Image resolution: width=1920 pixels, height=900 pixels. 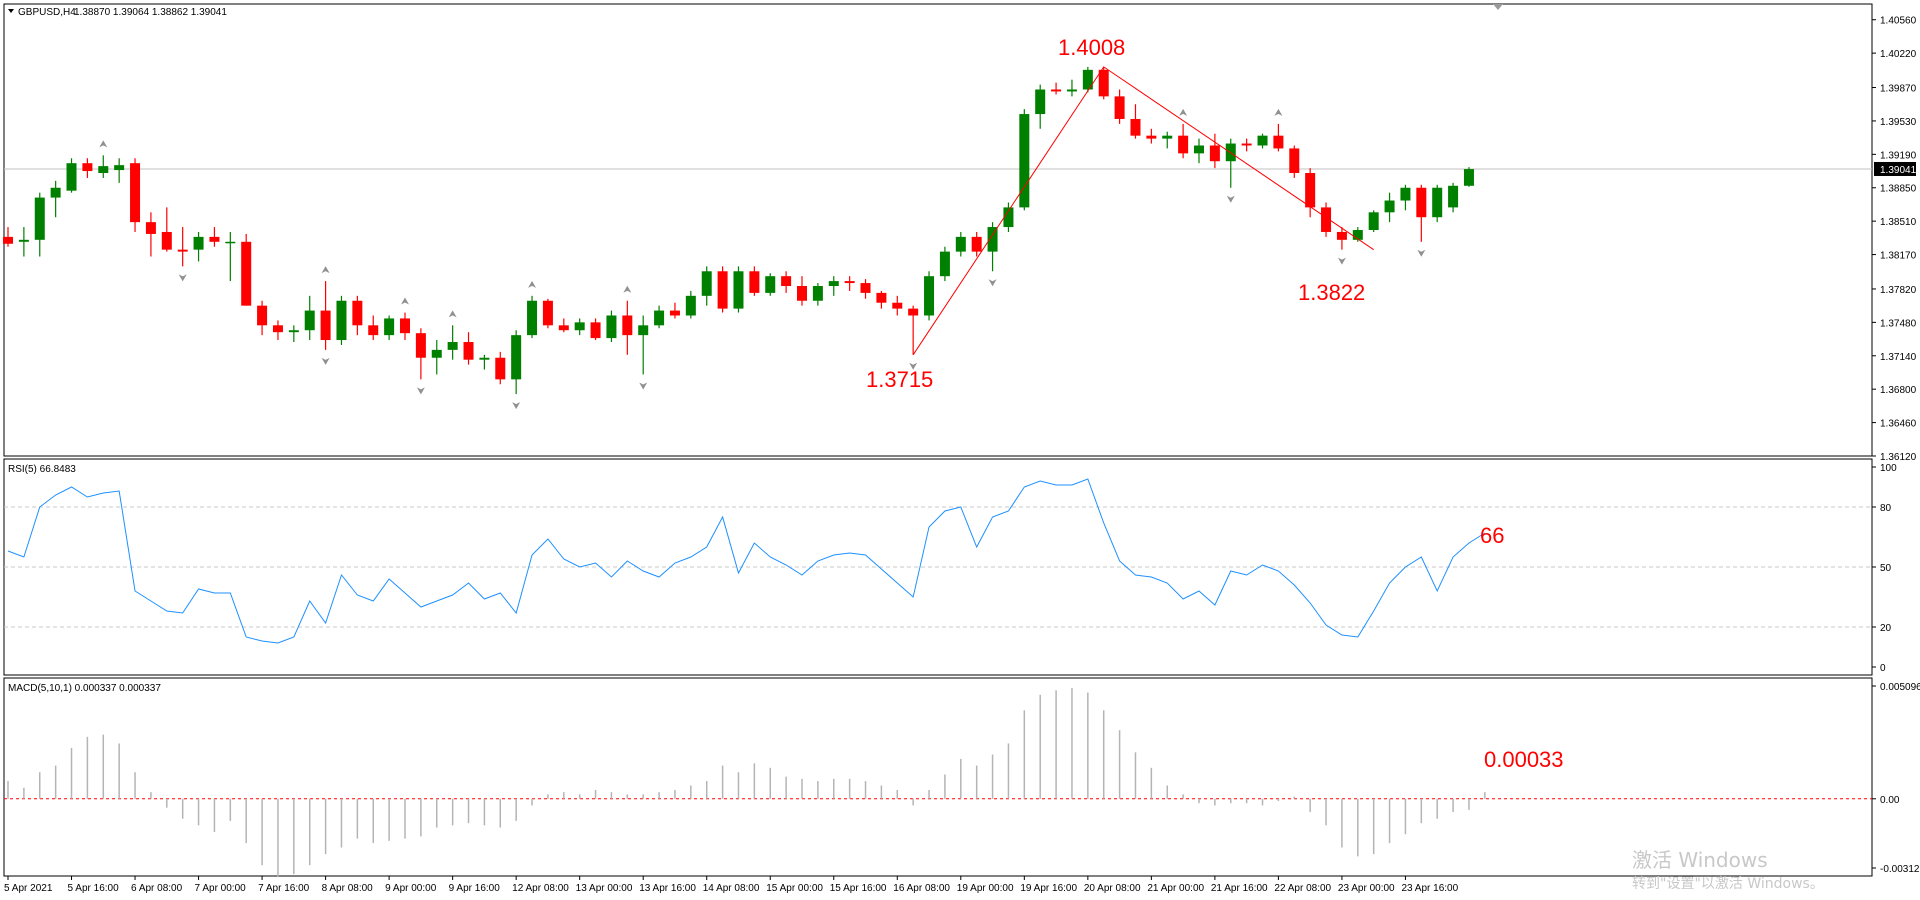 I want to click on time-axis-label: 6 Apr 08:00, so click(x=157, y=888).